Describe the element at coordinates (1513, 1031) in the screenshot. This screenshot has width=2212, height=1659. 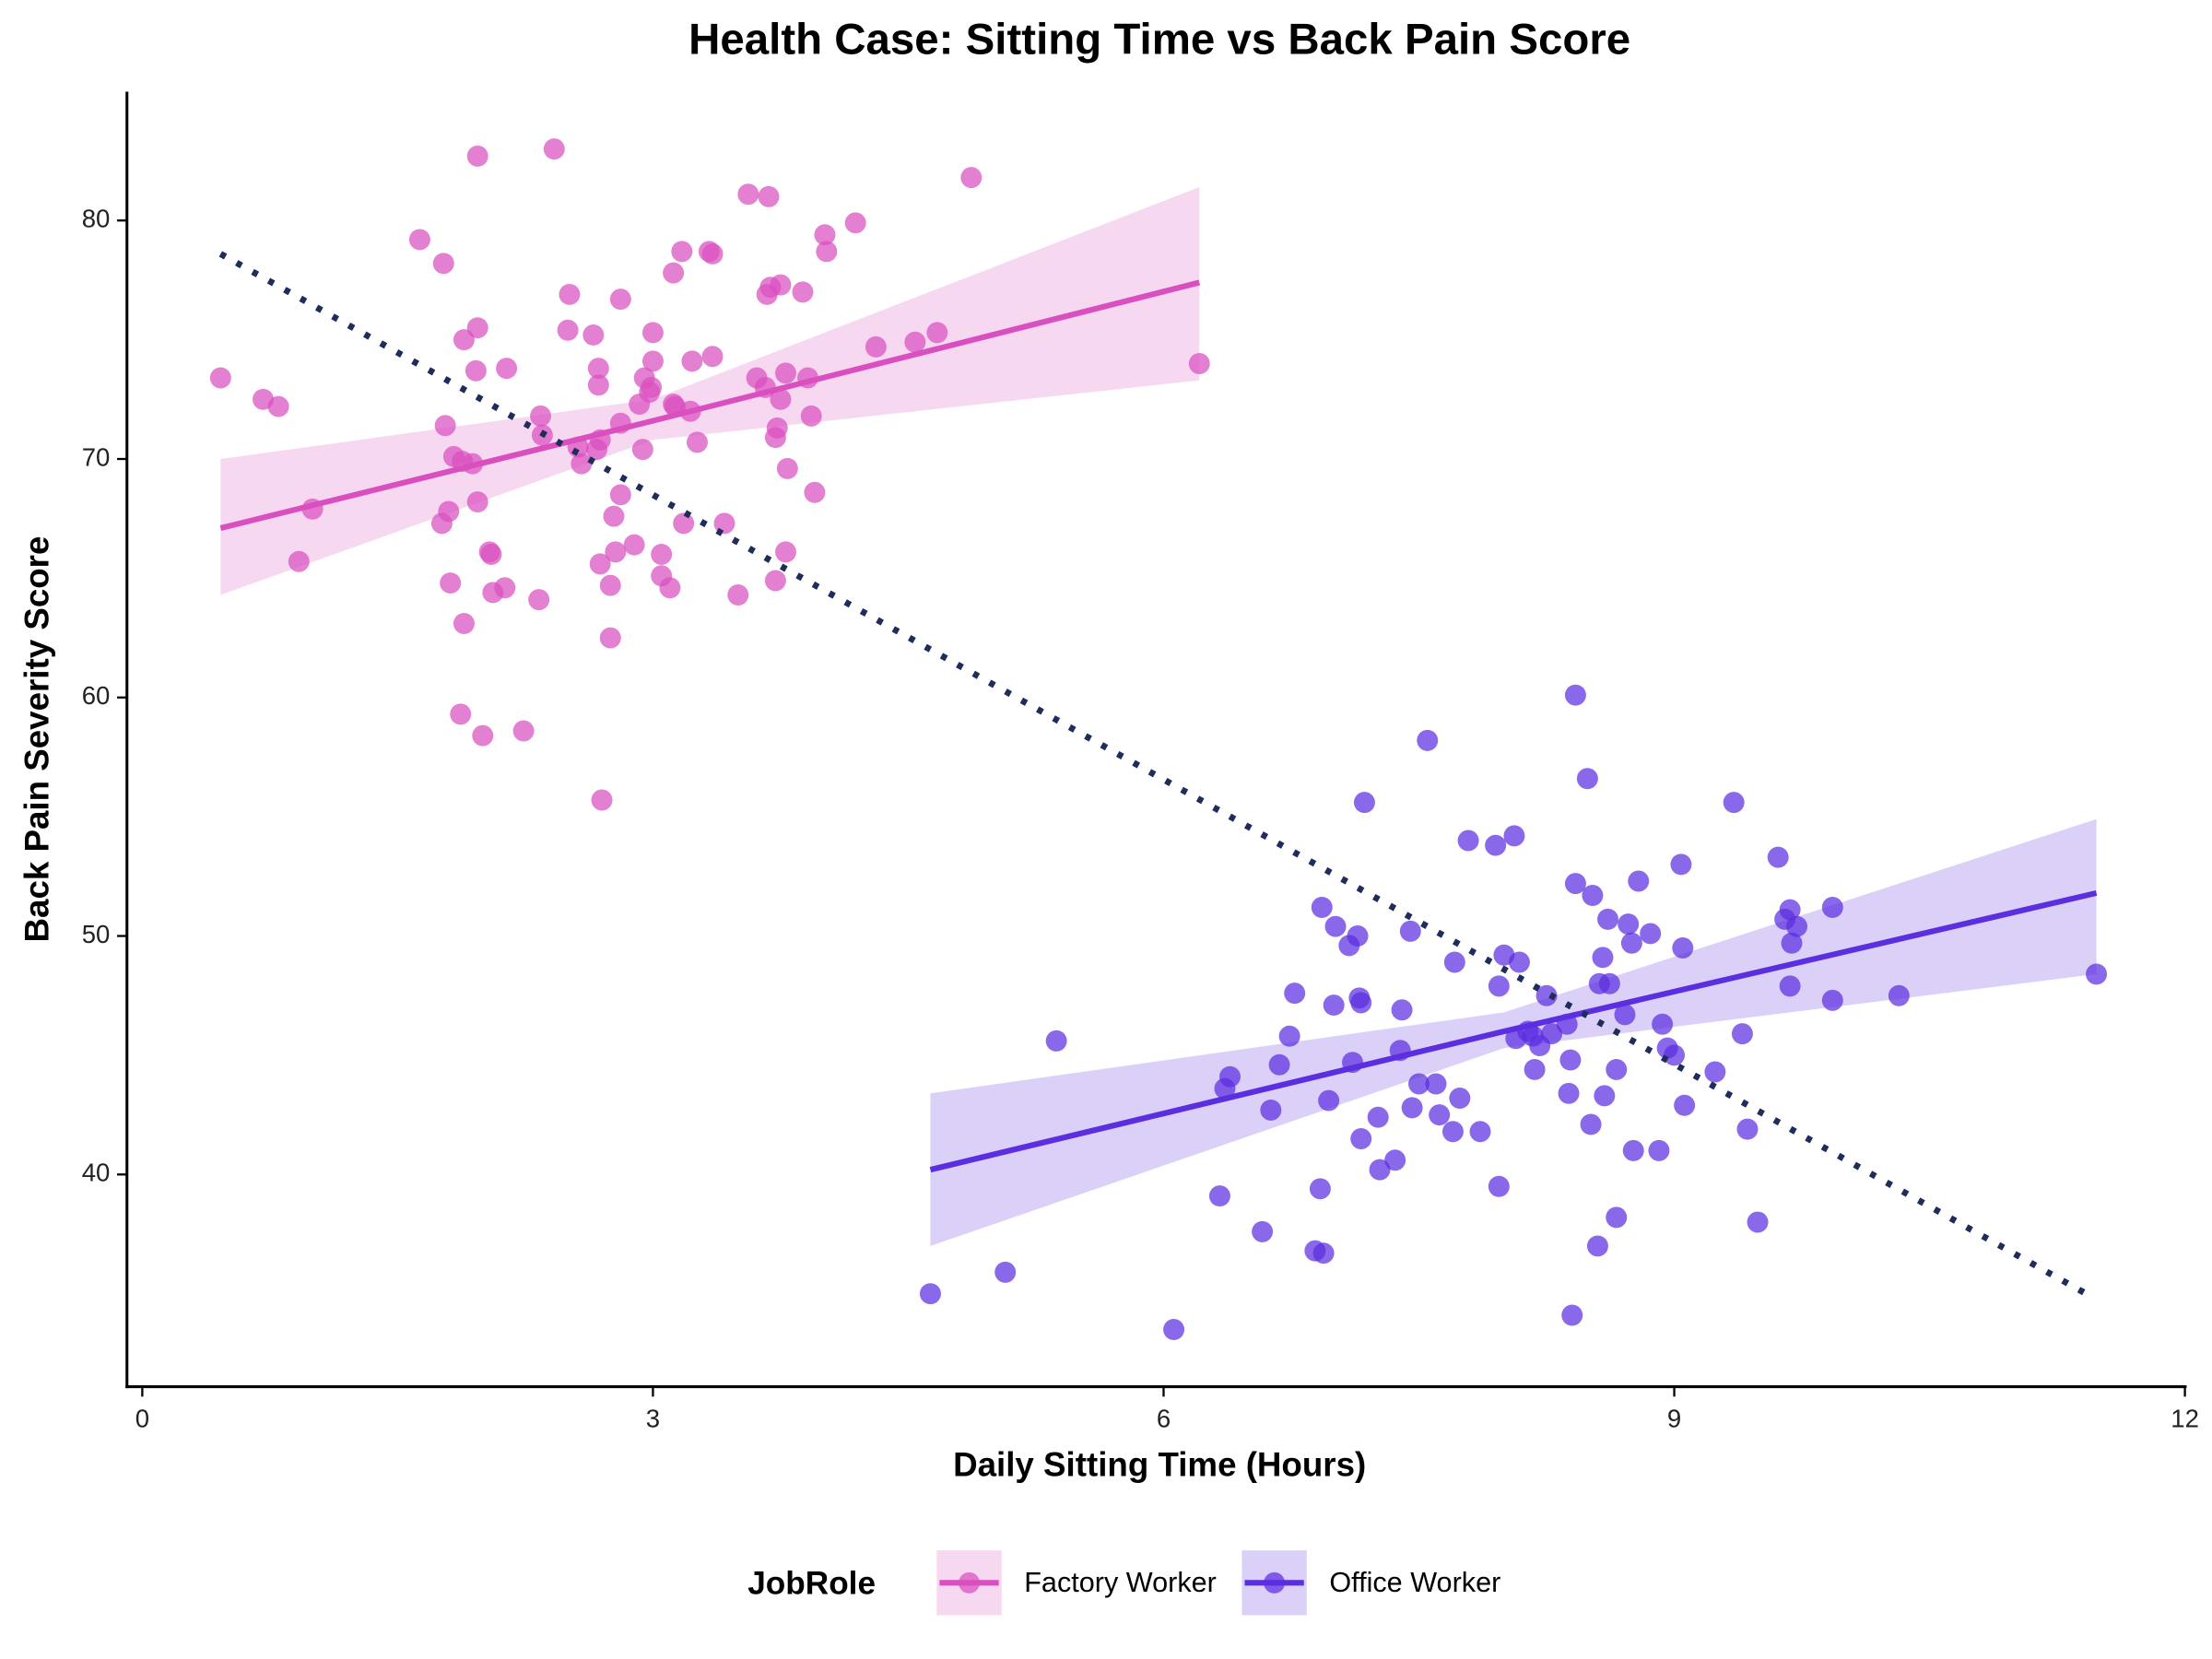
I see `fit-line` at that location.